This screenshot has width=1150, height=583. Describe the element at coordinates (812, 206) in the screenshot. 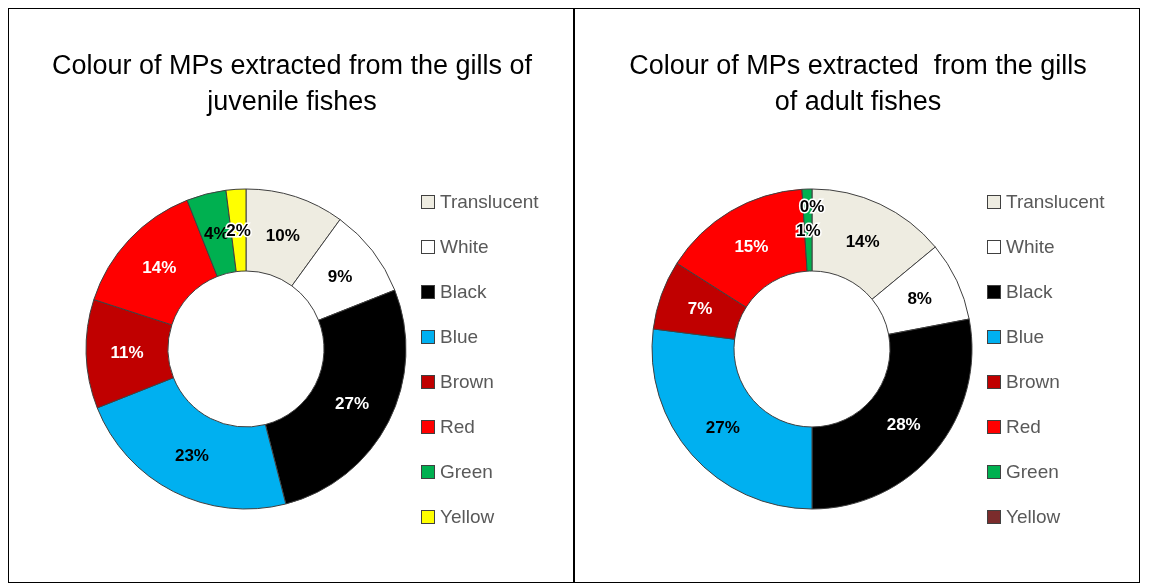

I see `text: 0%` at that location.